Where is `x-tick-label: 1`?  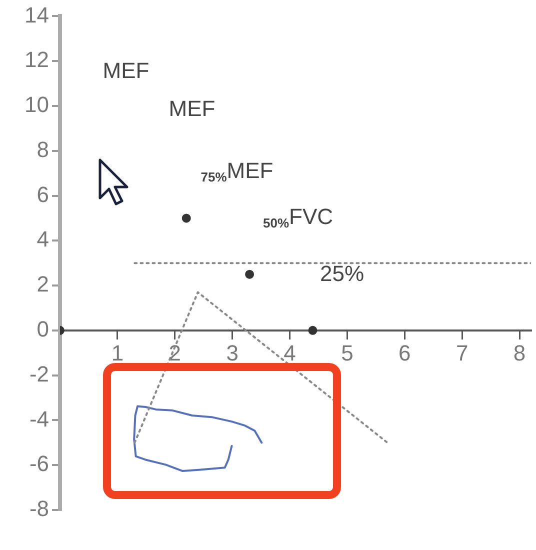
x-tick-label: 1 is located at coordinates (117, 353).